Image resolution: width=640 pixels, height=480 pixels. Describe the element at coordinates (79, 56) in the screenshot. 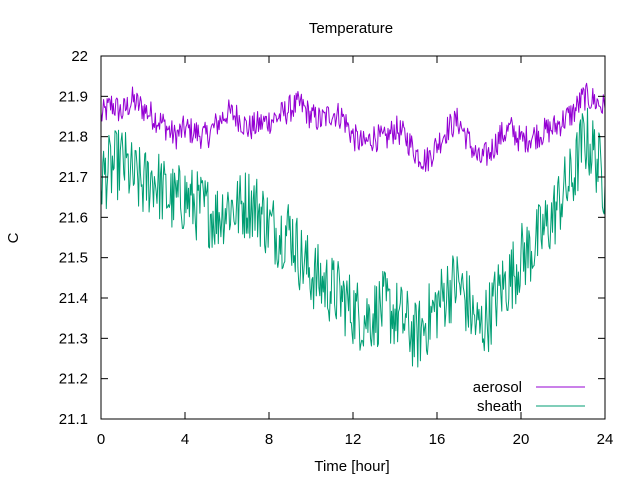

I see `y-tick-label: 22` at that location.